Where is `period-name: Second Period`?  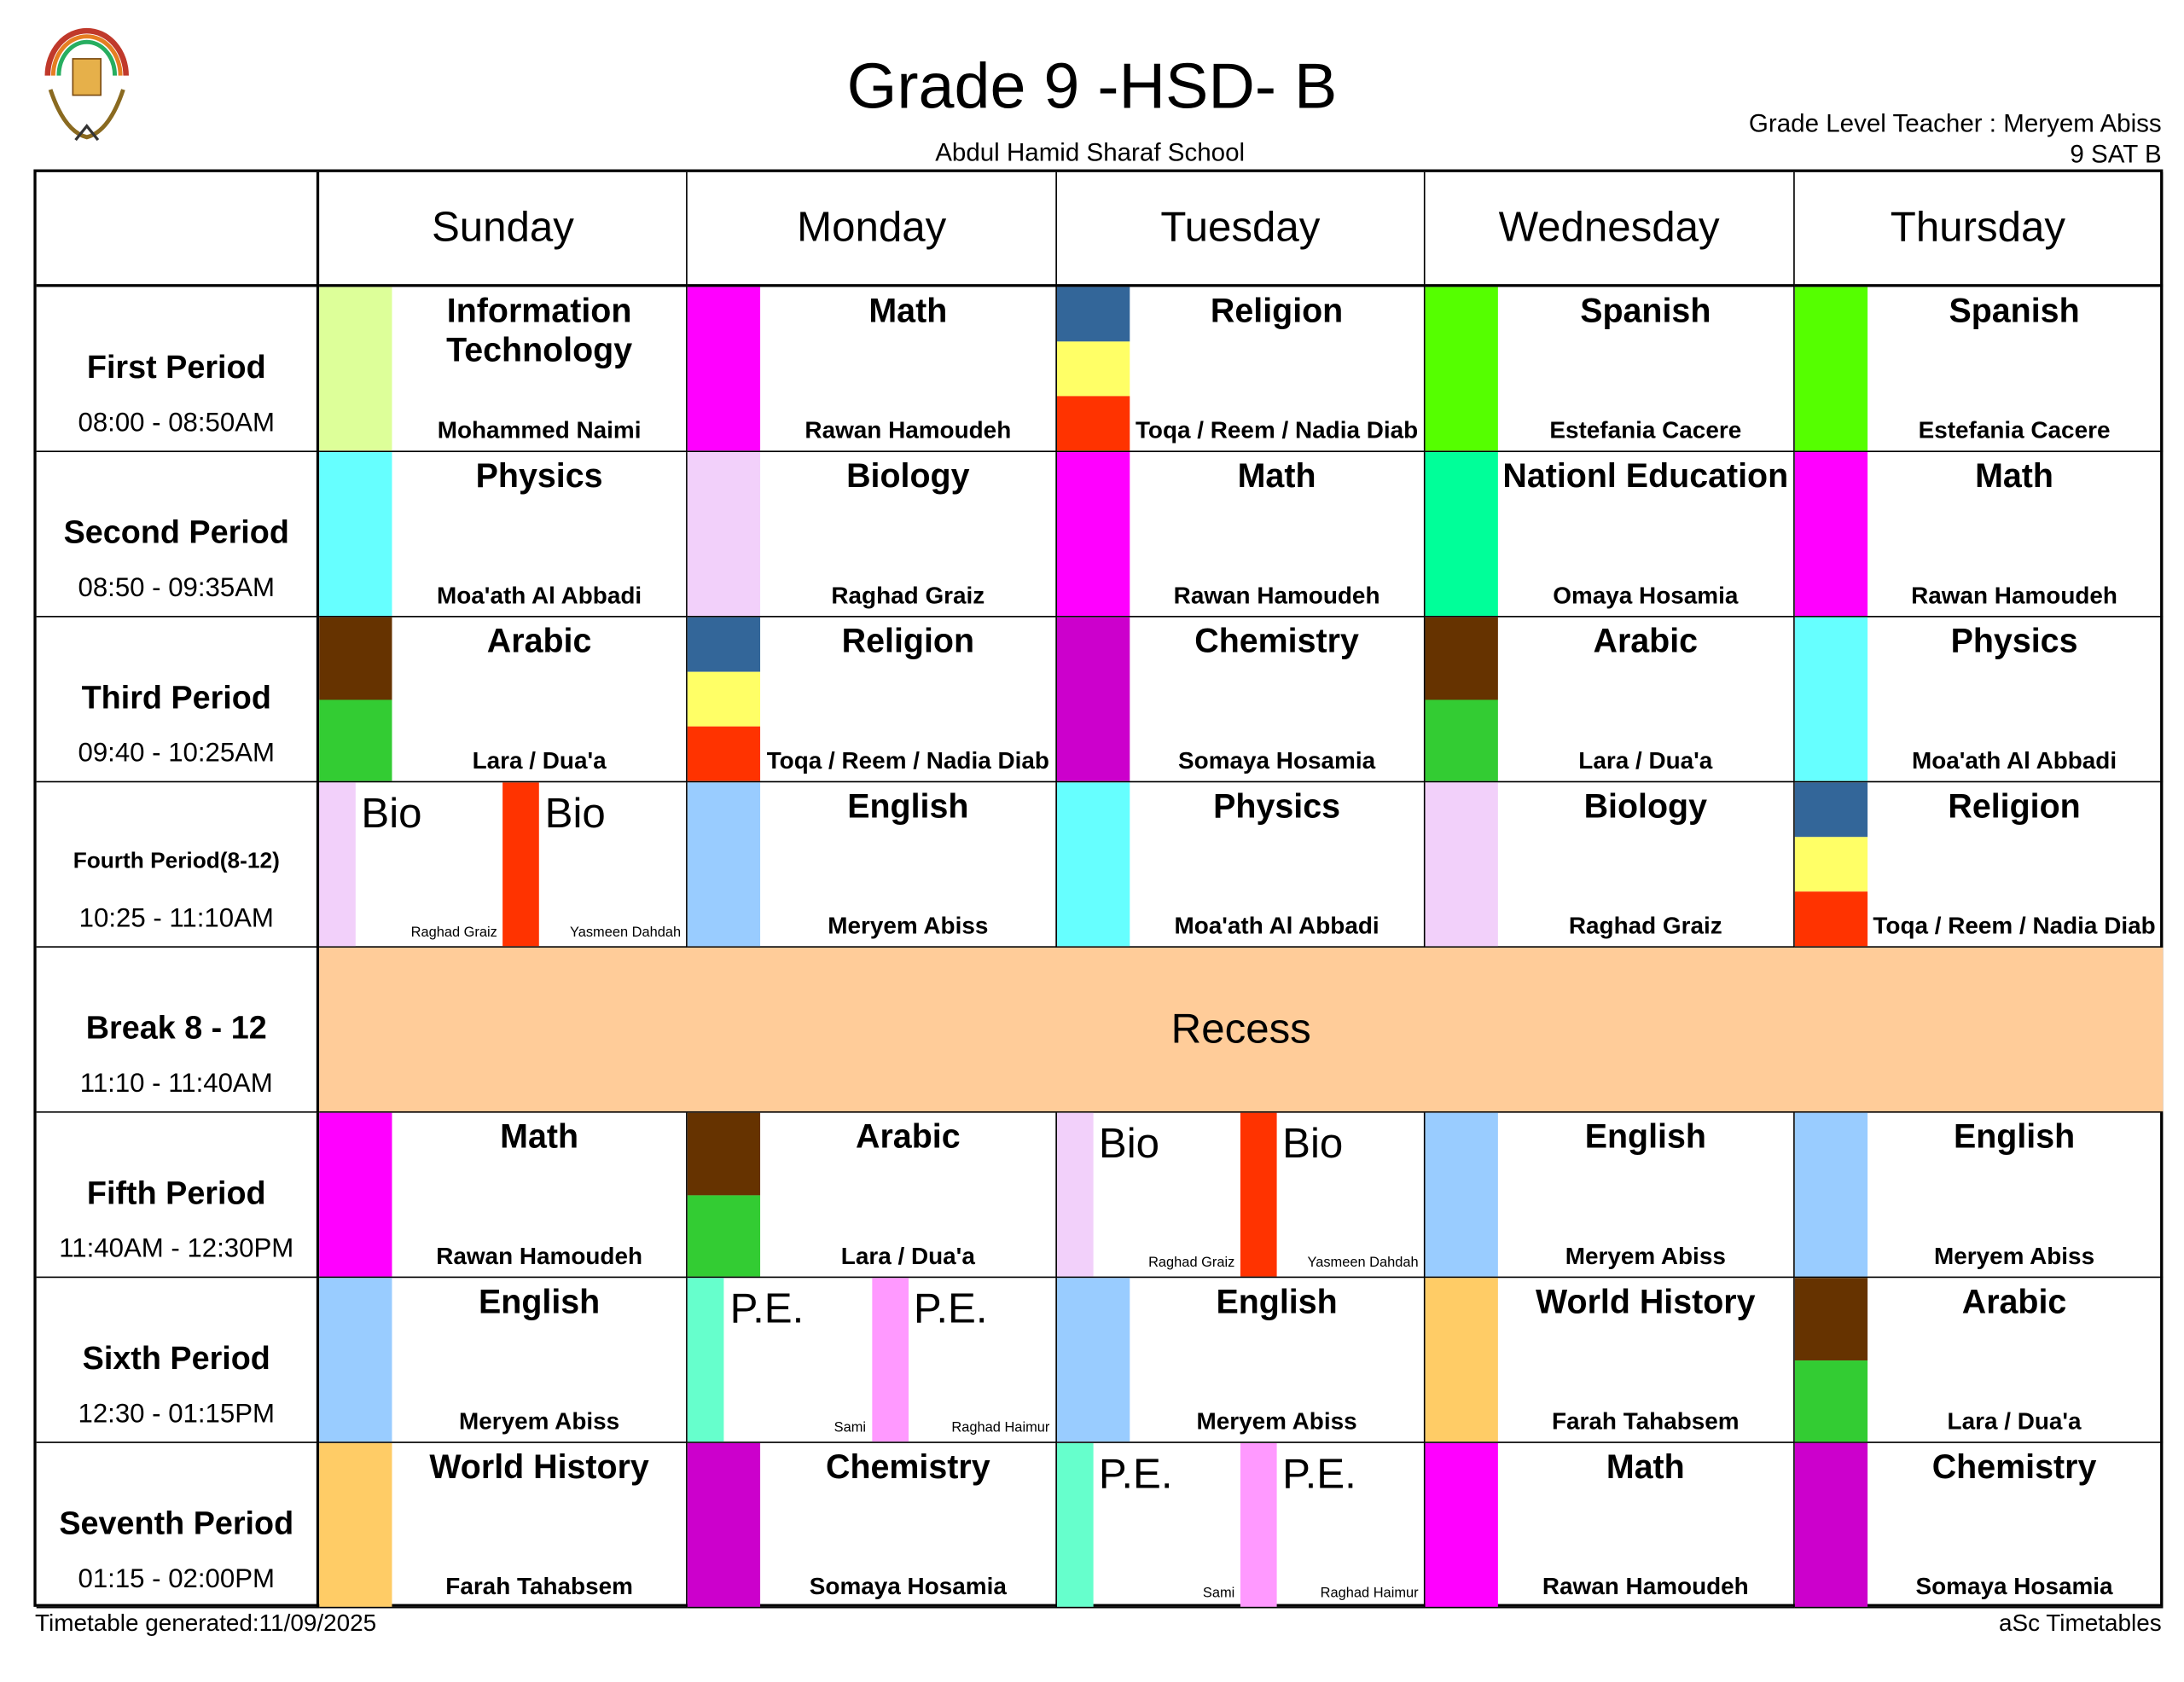 period-name: Second Period is located at coordinates (176, 531).